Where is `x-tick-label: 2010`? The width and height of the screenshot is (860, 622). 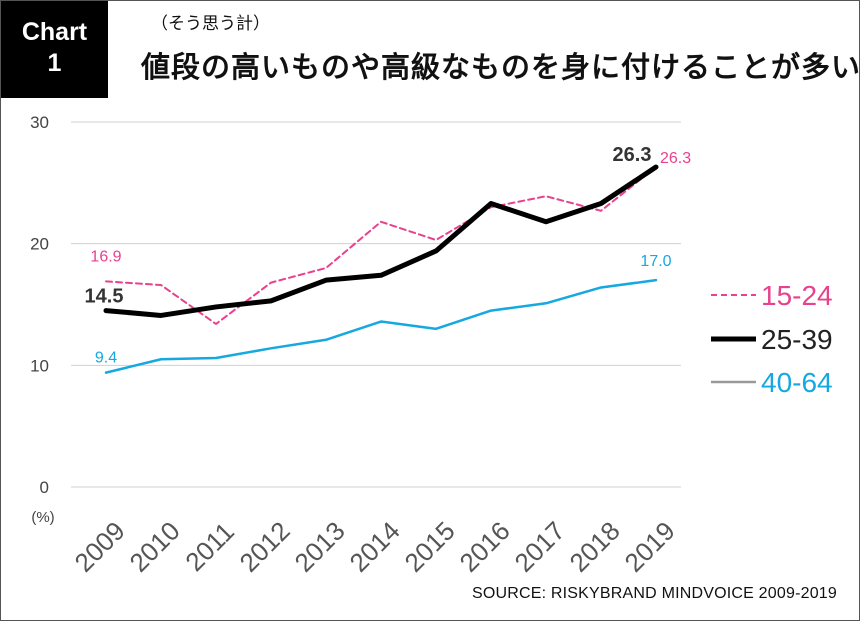
x-tick-label: 2010 is located at coordinates (155, 547).